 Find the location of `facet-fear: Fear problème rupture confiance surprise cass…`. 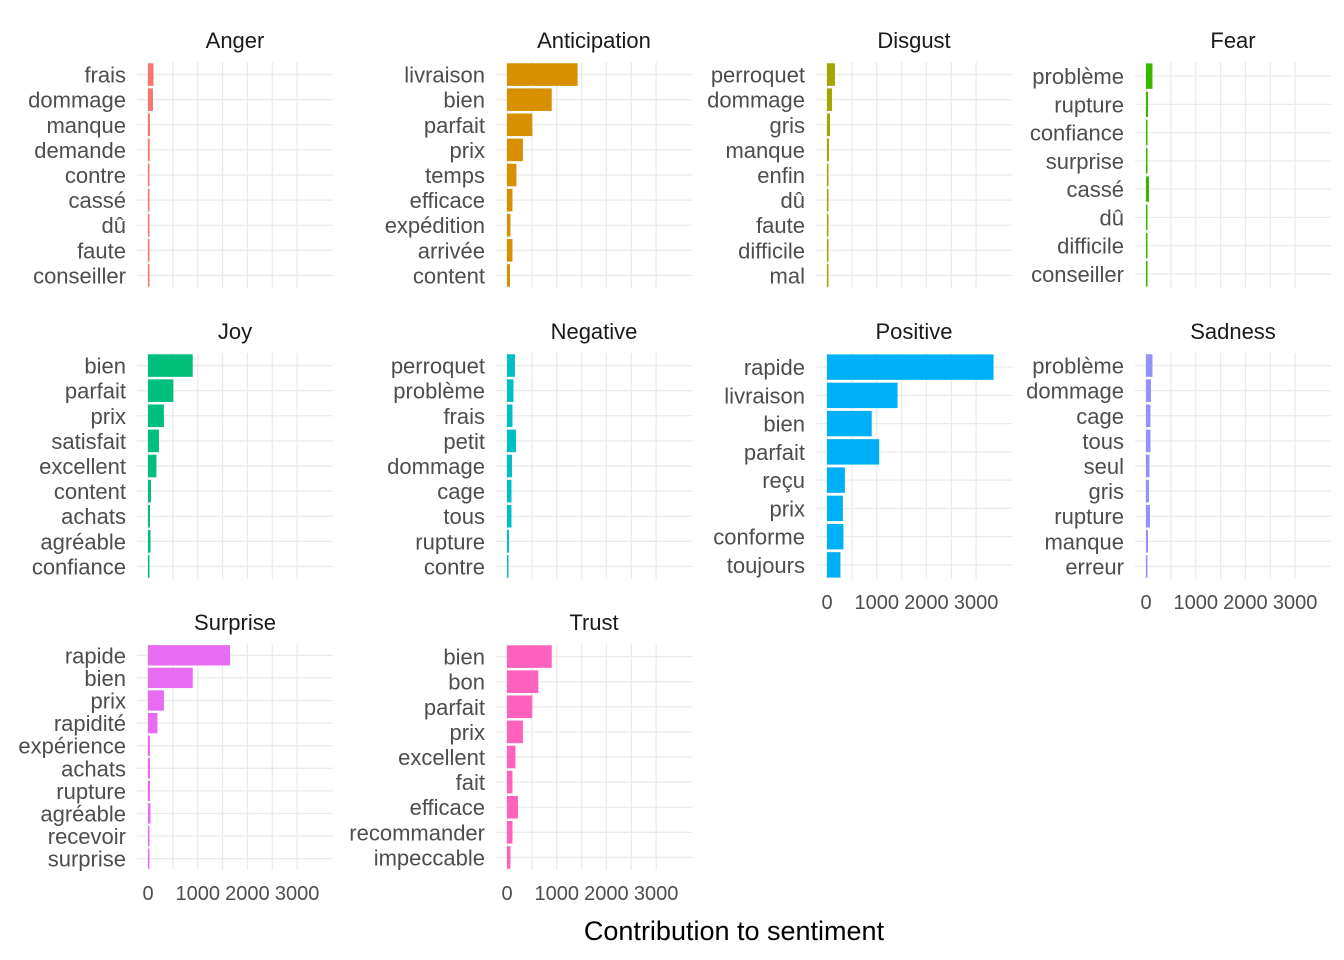

facet-fear: Fear problème rupture confiance surprise cass… is located at coordinates (1180, 158).